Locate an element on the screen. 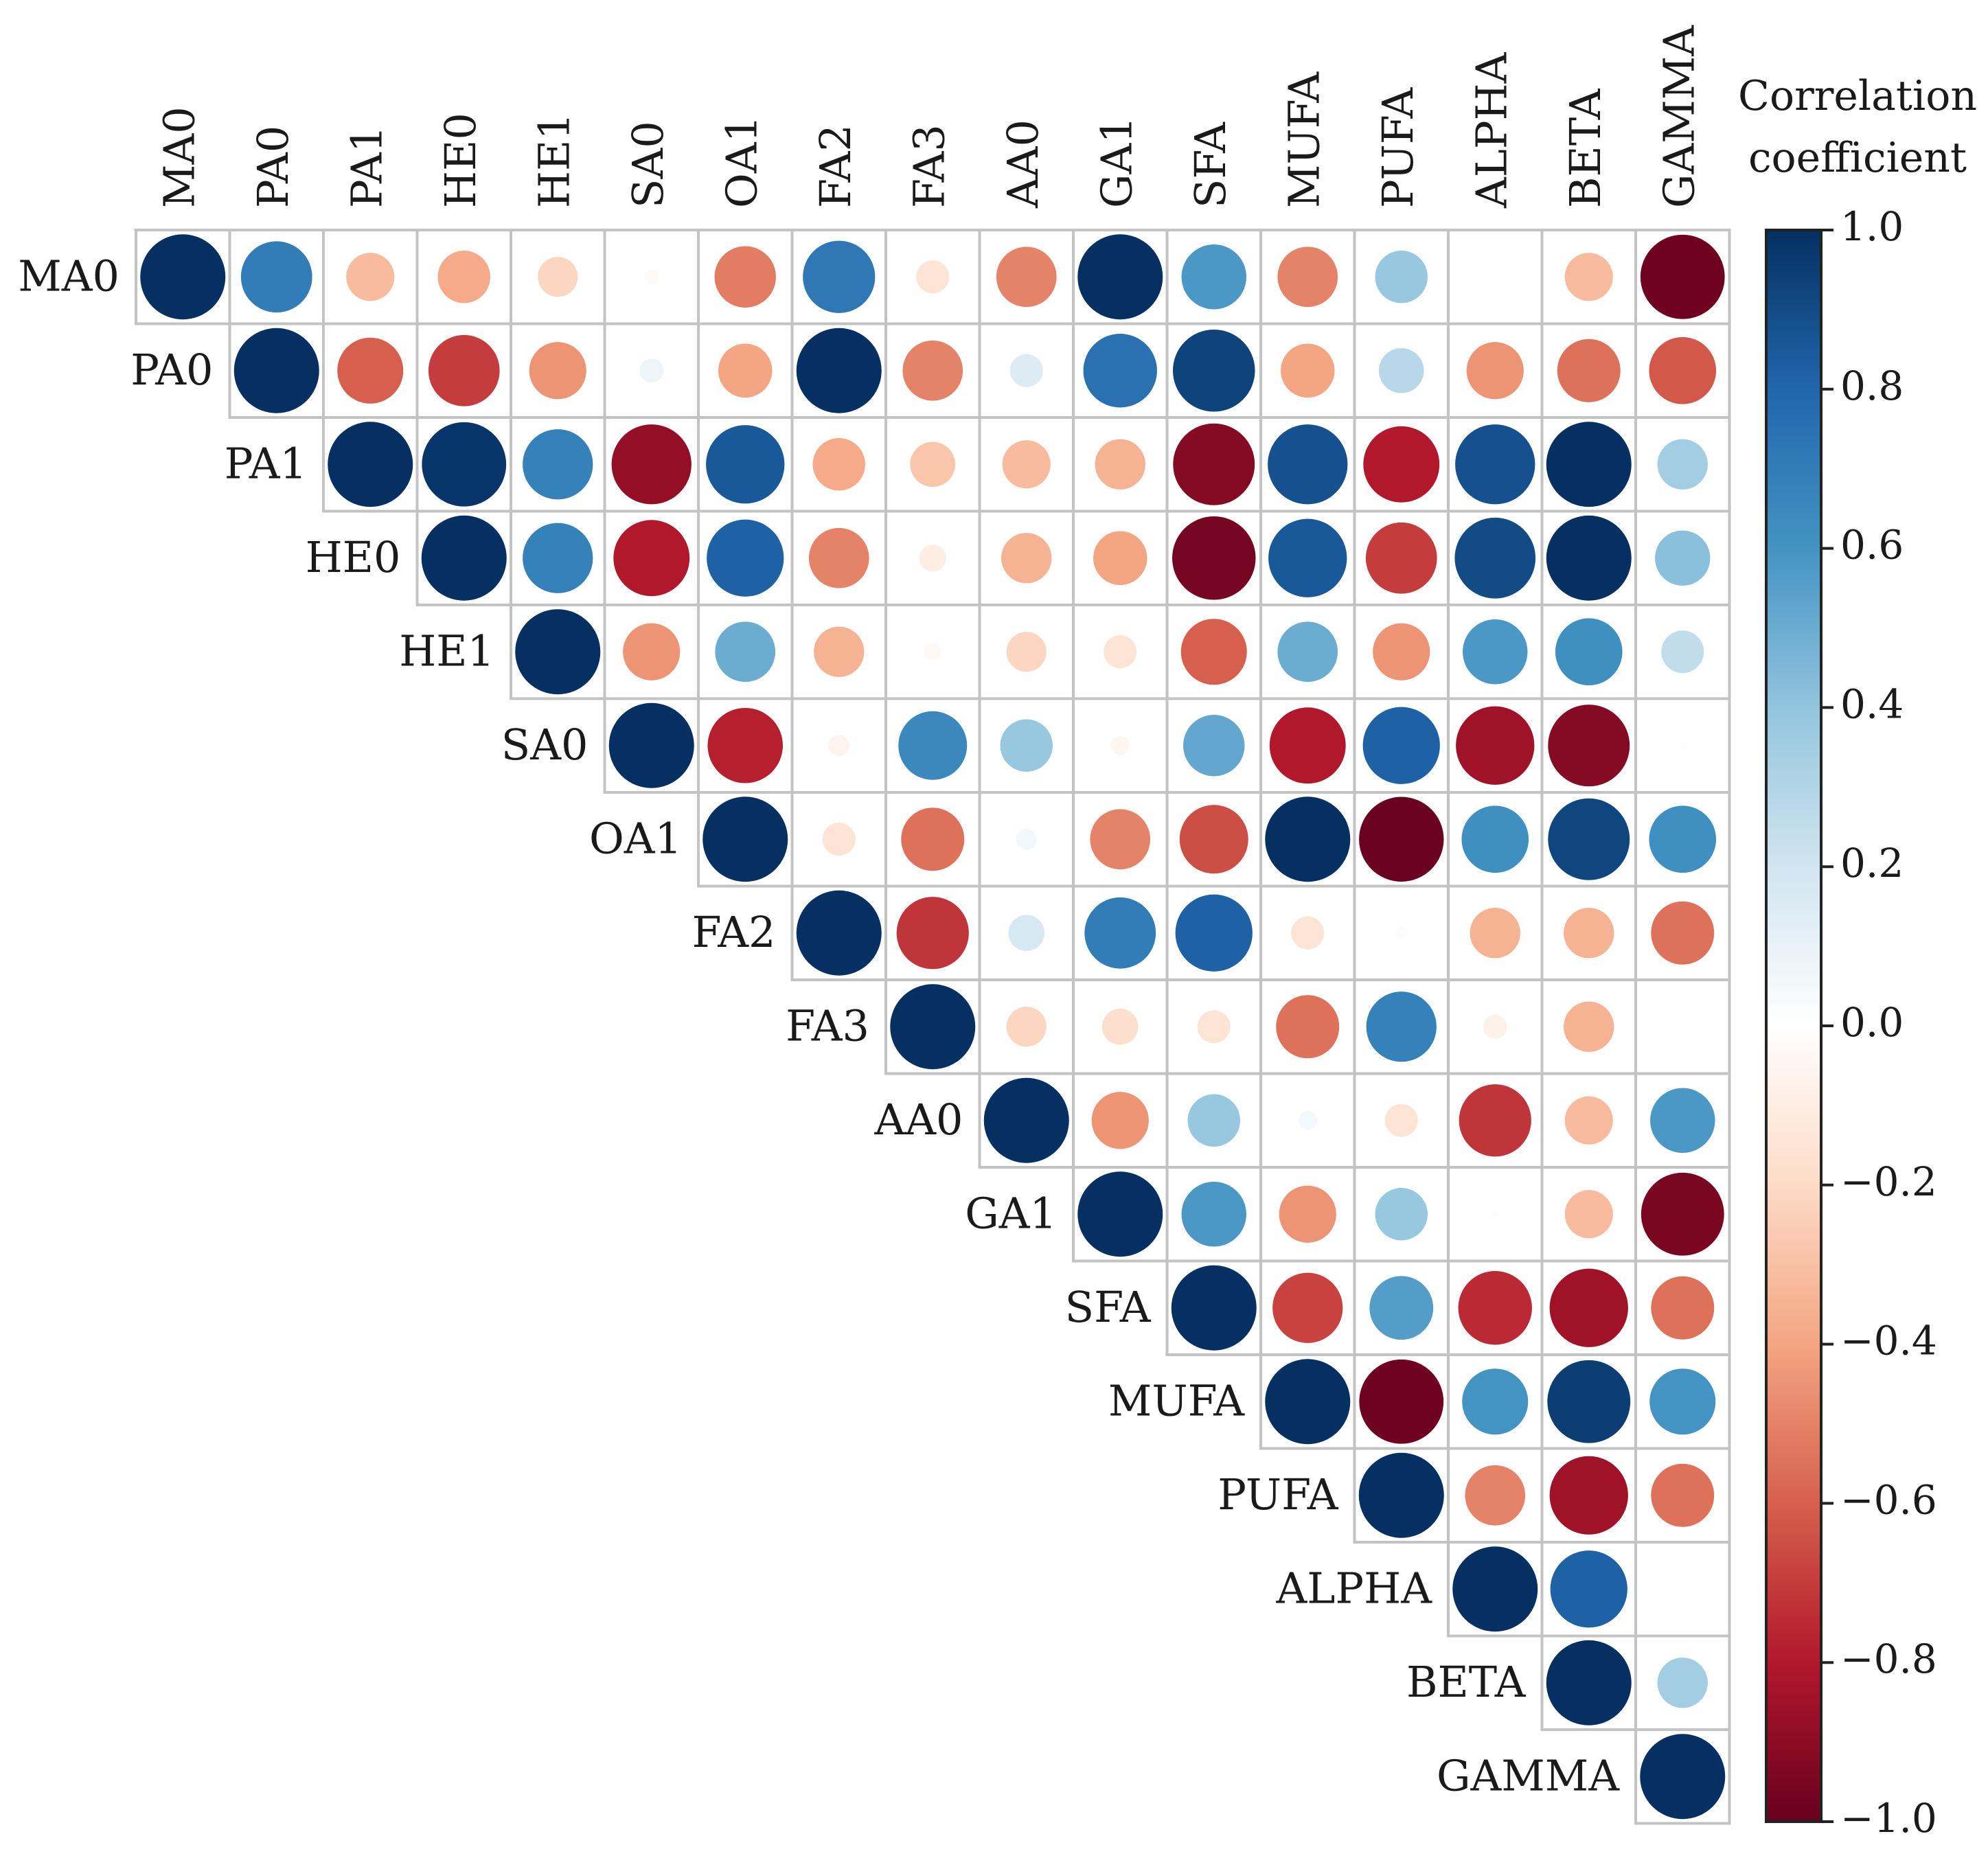 The image size is (1988, 1856). corr-circle-pa1-alpha is located at coordinates (1495, 464).